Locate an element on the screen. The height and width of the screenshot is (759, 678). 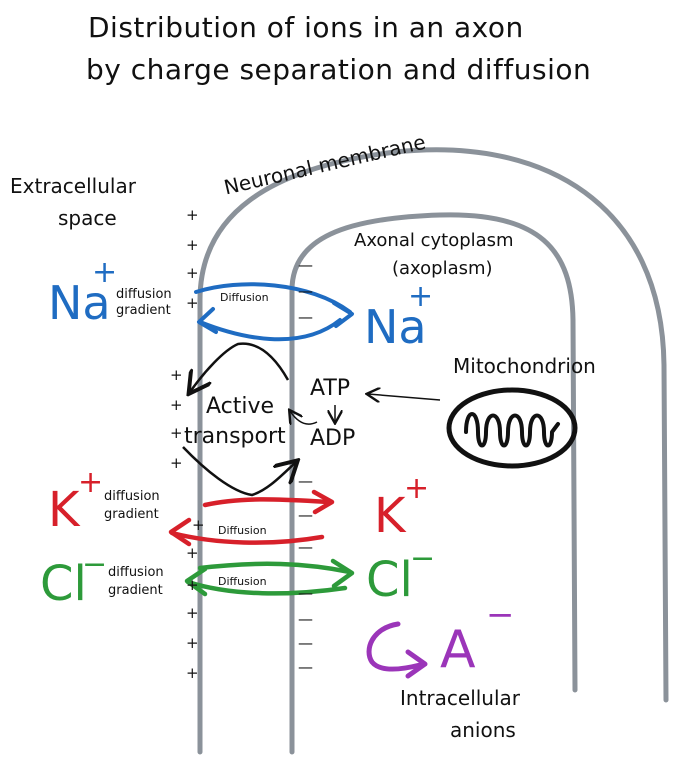
na-ion-extracellular: Na is located at coordinates (79, 303).